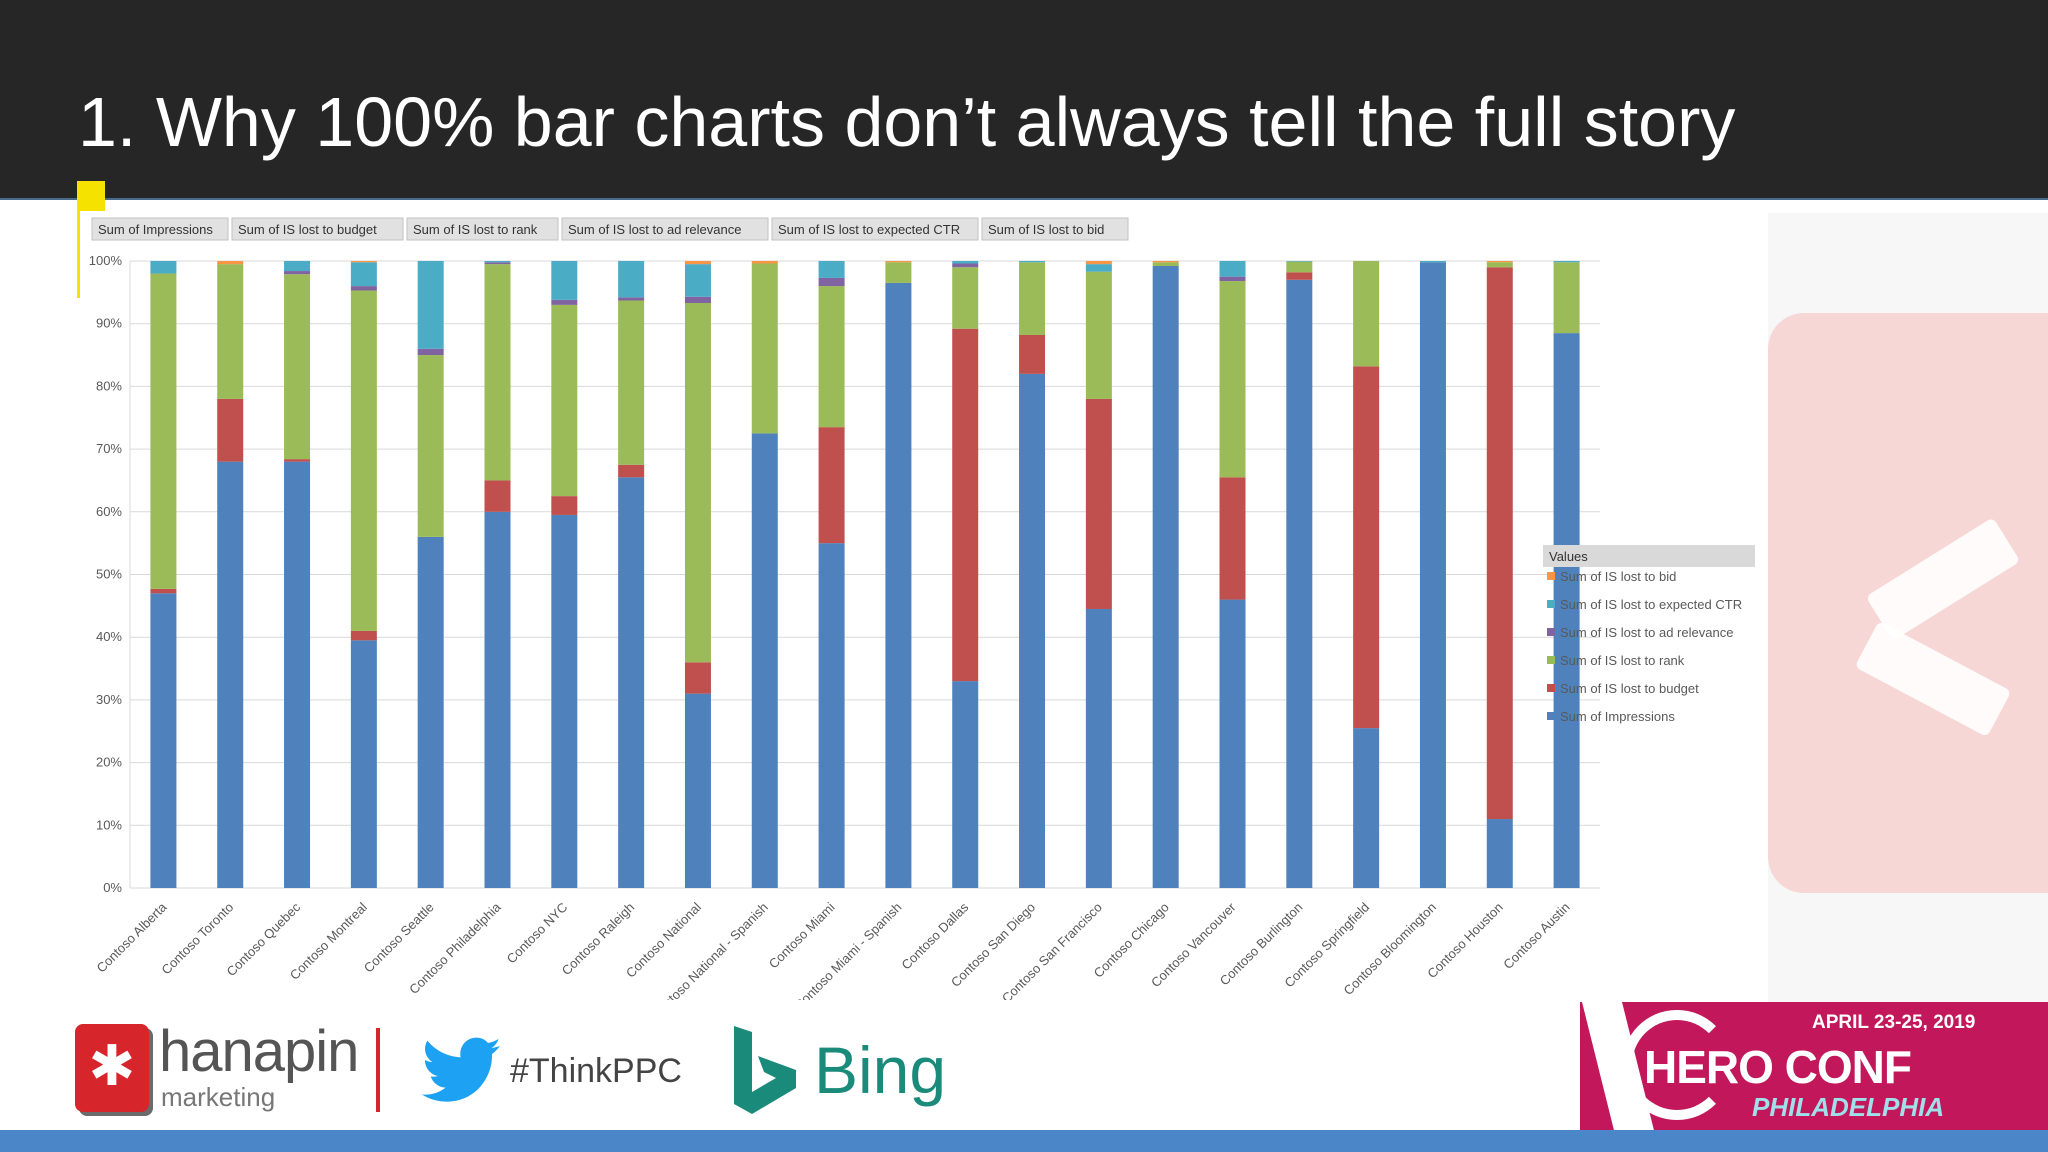 The width and height of the screenshot is (2048, 1152). What do you see at coordinates (109, 574) in the screenshot?
I see `y-tick-label: 50%` at bounding box center [109, 574].